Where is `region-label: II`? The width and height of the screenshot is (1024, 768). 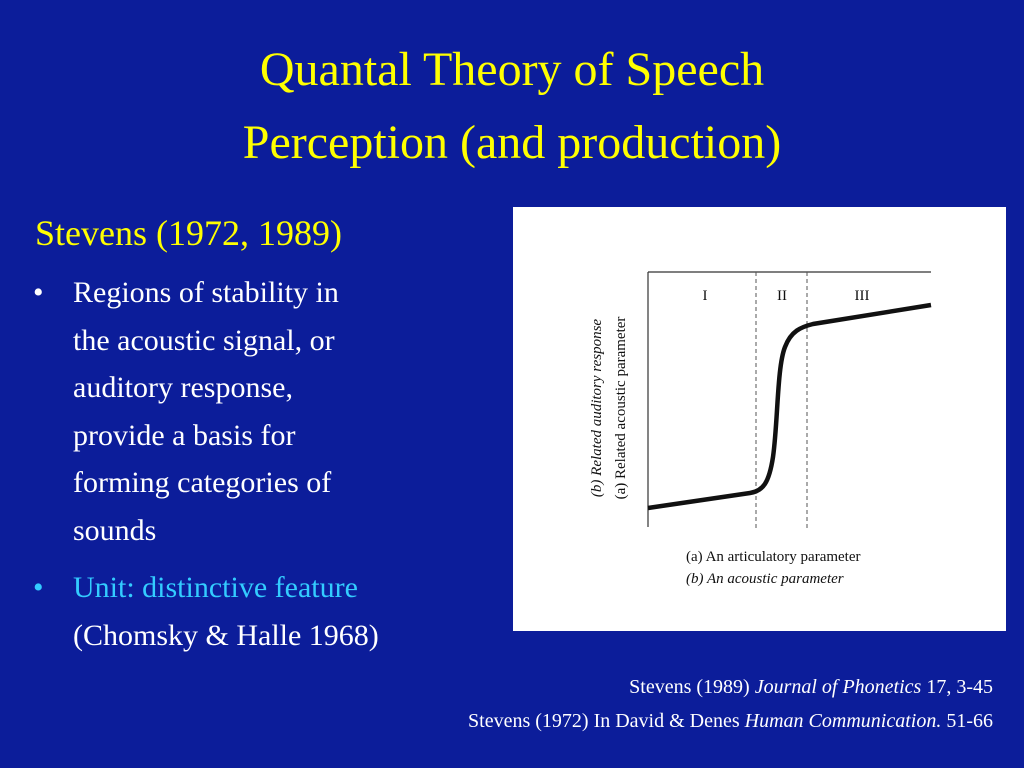 region-label: II is located at coordinates (782, 296).